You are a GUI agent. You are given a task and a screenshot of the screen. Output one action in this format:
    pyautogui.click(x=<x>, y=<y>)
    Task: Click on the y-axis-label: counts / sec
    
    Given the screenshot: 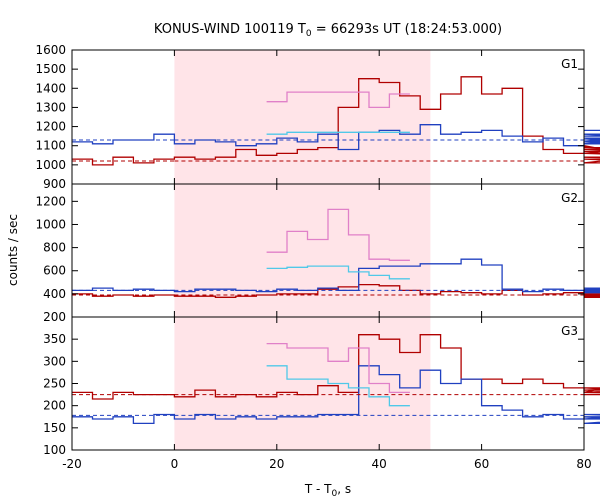 What is the action you would take?
    pyautogui.click(x=13, y=250)
    